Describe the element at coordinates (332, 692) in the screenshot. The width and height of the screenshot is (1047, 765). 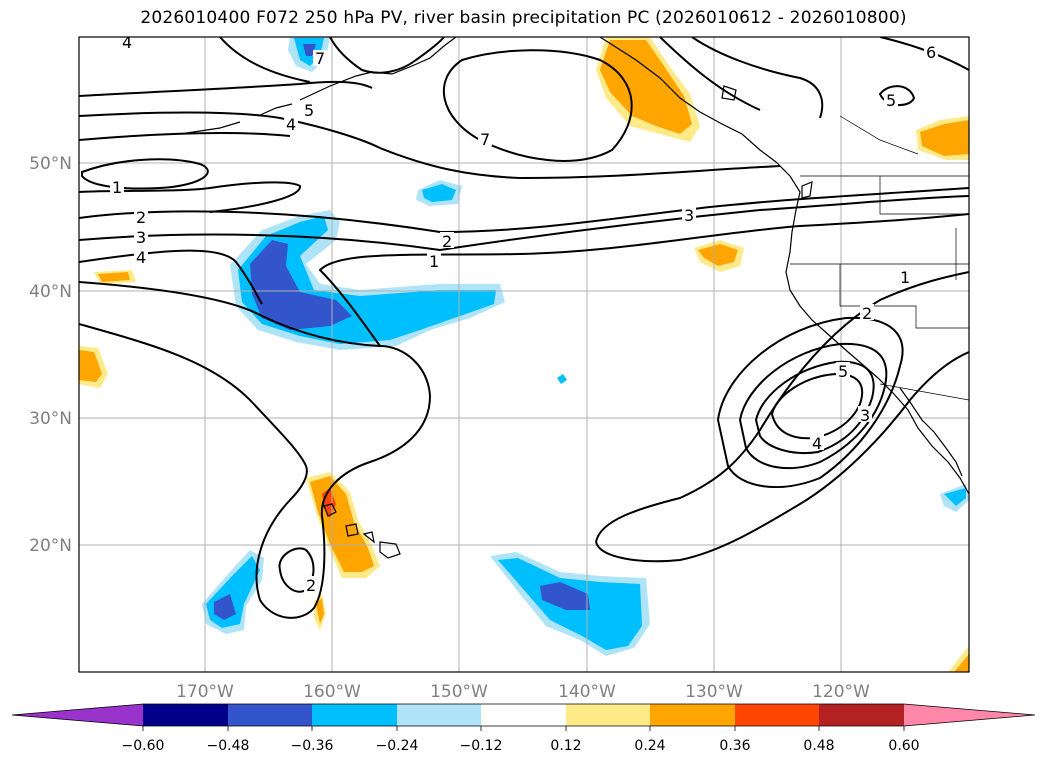
I see `lon-tick-160w: 160°W` at that location.